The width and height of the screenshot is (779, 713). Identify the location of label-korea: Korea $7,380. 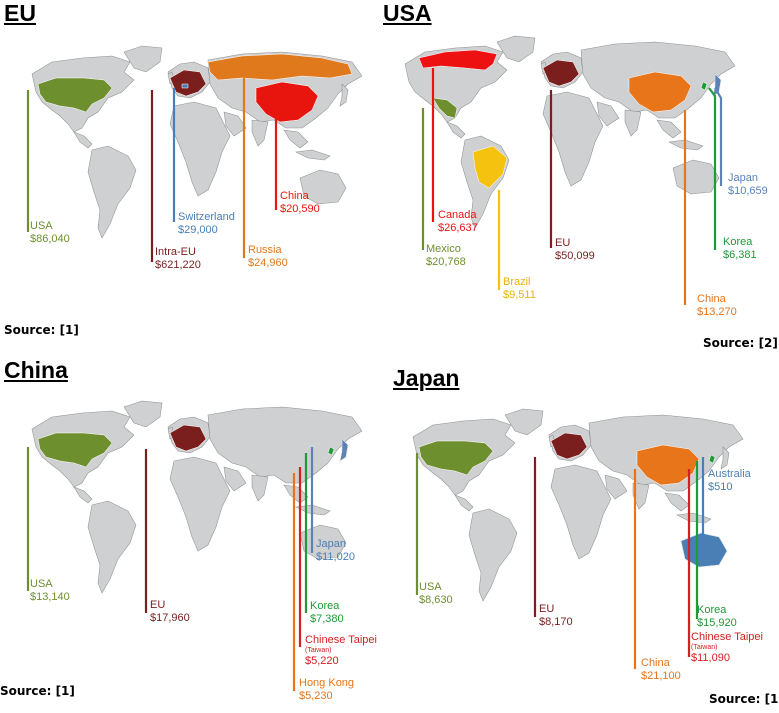
(327, 613).